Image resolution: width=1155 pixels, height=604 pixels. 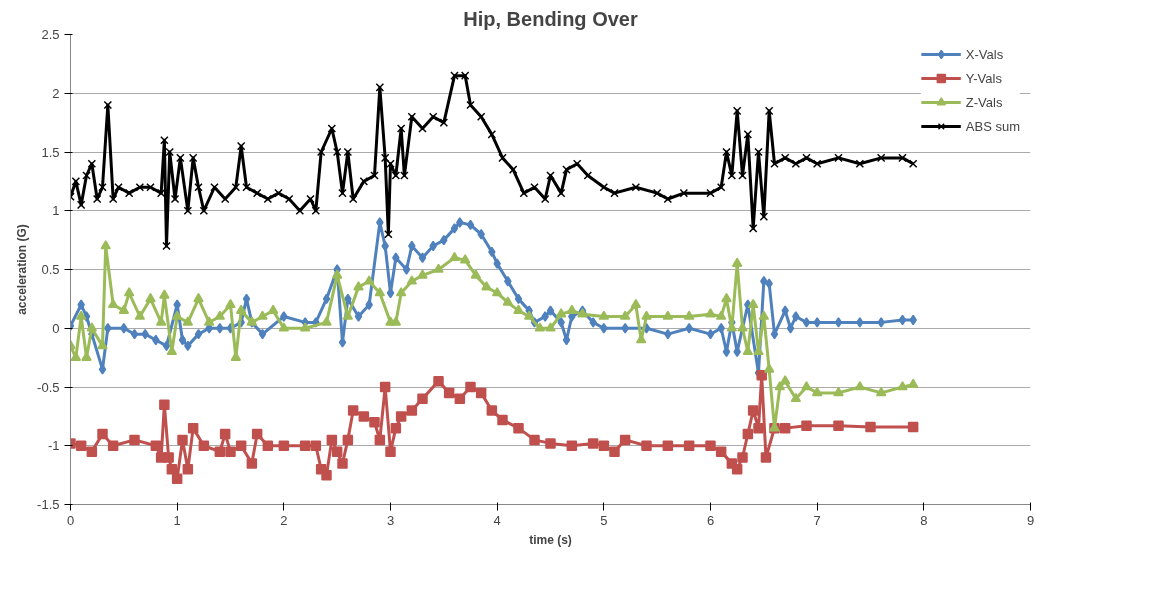 I want to click on legend-label: Z-Vals, so click(x=984, y=102).